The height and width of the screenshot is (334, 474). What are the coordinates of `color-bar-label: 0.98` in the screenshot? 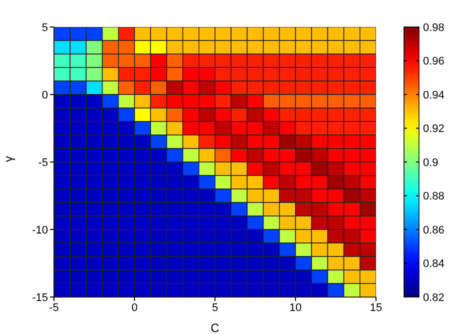 It's located at (433, 28).